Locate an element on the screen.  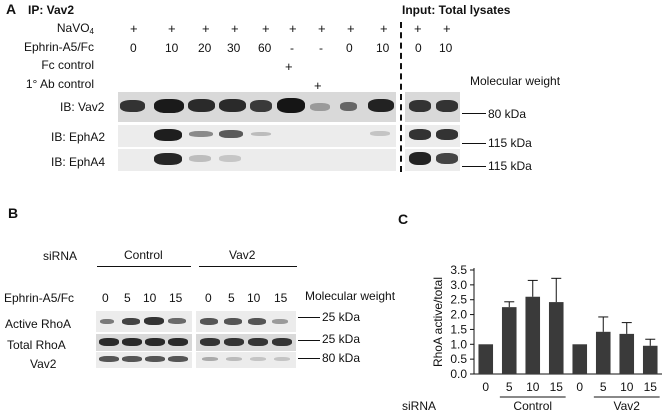
x-tick-label: 10 is located at coordinates (533, 387).